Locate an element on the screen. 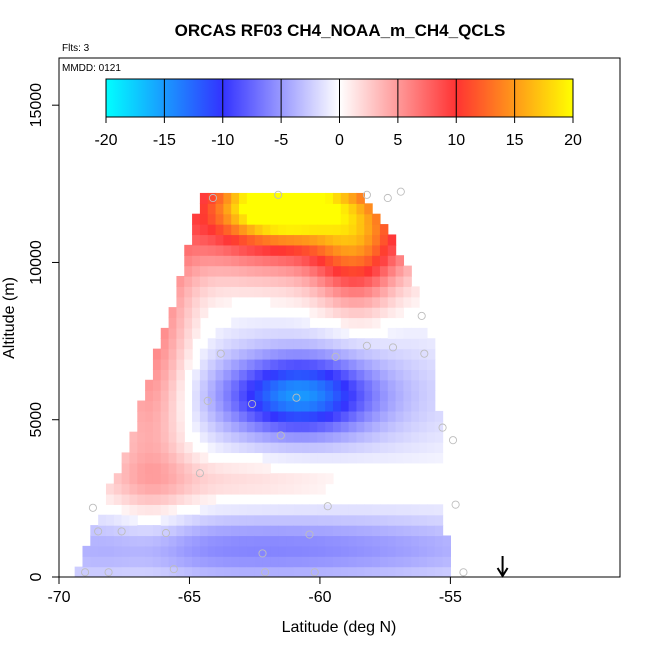 This screenshot has width=650, height=650. colorbar-ticks: -20 -15 -10 -5 0 5 10 15 20 is located at coordinates (338, 114).